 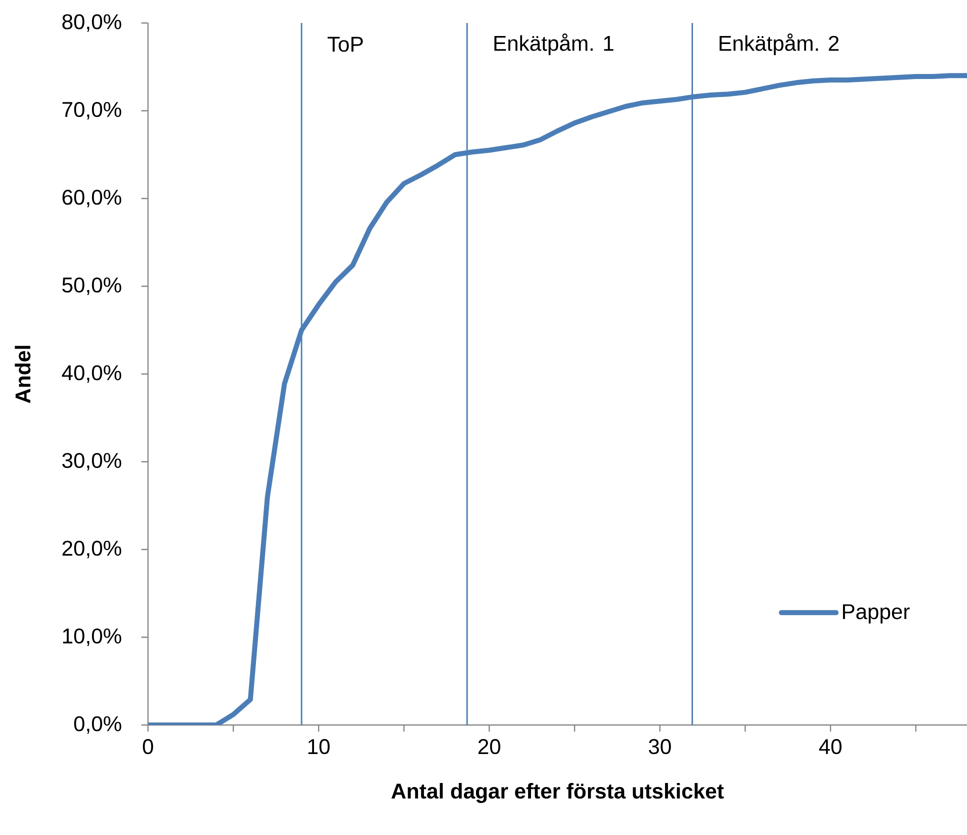 I want to click on y-tick-label: 20,0%, so click(x=92, y=549).